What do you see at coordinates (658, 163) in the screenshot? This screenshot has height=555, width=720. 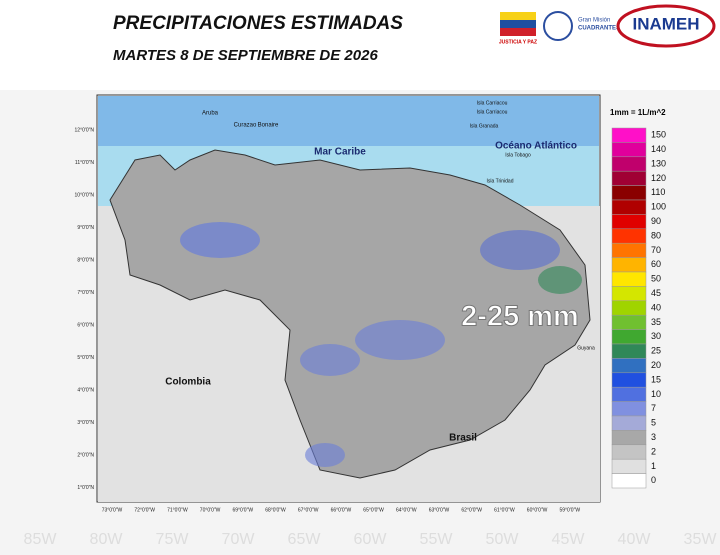 I see `legend-label: 130` at bounding box center [658, 163].